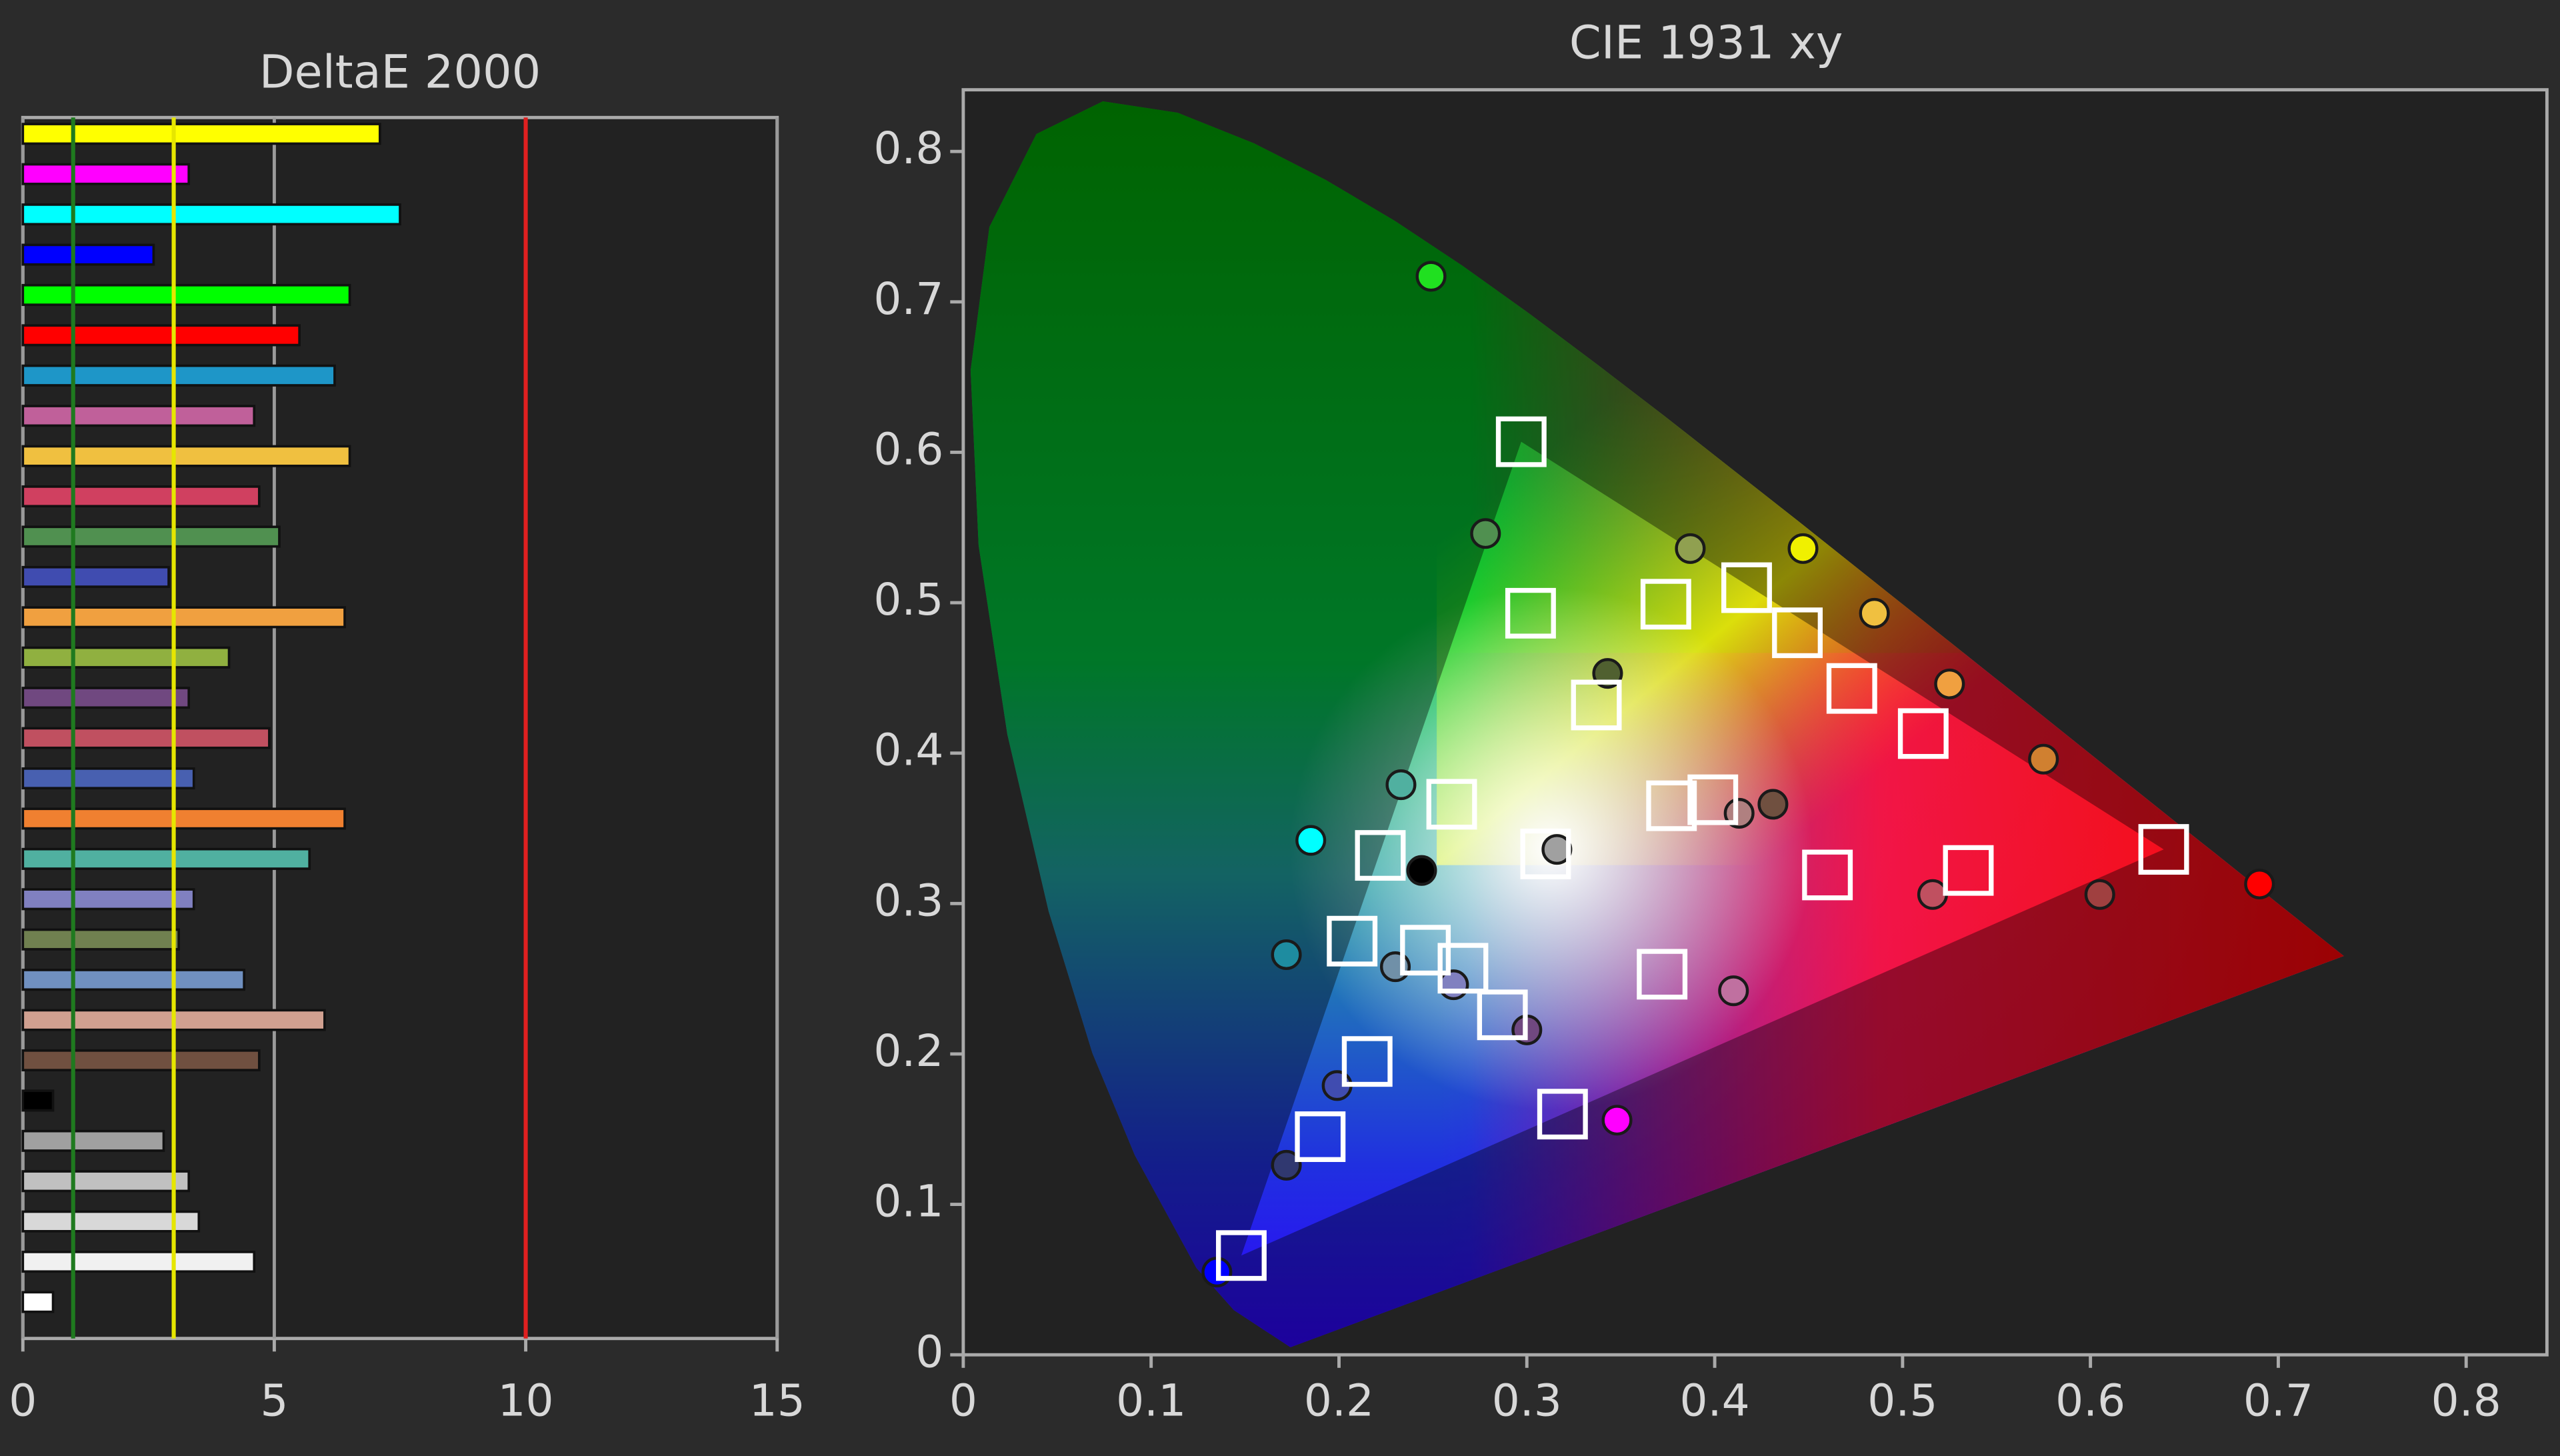 Image resolution: width=2560 pixels, height=1456 pixels. Describe the element at coordinates (2090, 1401) in the screenshot. I see `x-tick-label: 0.6` at that location.